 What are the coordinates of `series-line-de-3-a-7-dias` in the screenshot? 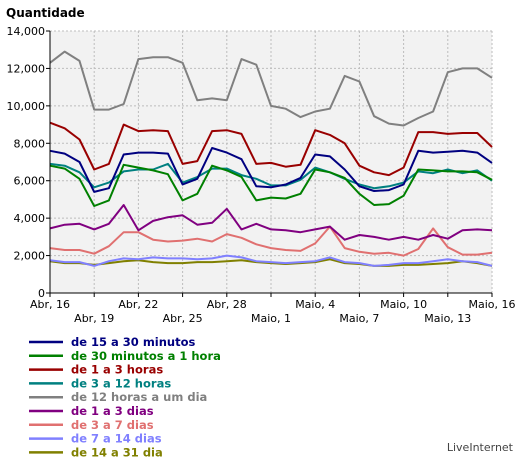 It's located at (271, 241).